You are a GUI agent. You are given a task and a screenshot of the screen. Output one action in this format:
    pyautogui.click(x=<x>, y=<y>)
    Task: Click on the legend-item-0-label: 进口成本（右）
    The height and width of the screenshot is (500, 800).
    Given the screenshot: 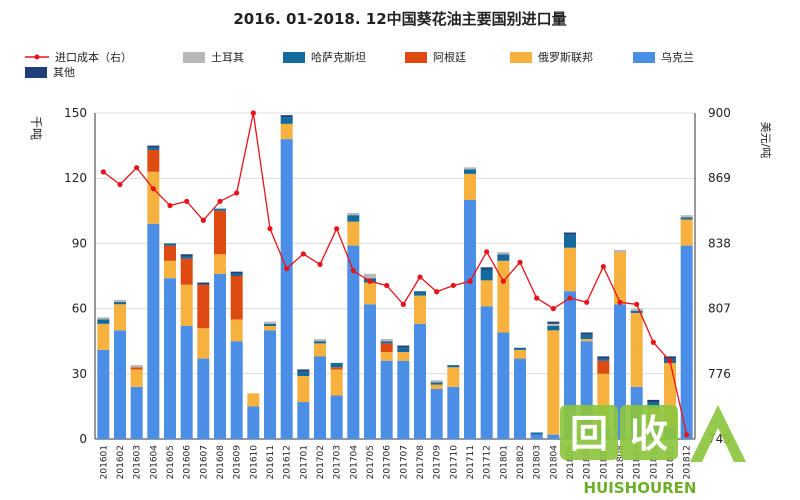 What is the action you would take?
    pyautogui.click(x=93, y=57)
    